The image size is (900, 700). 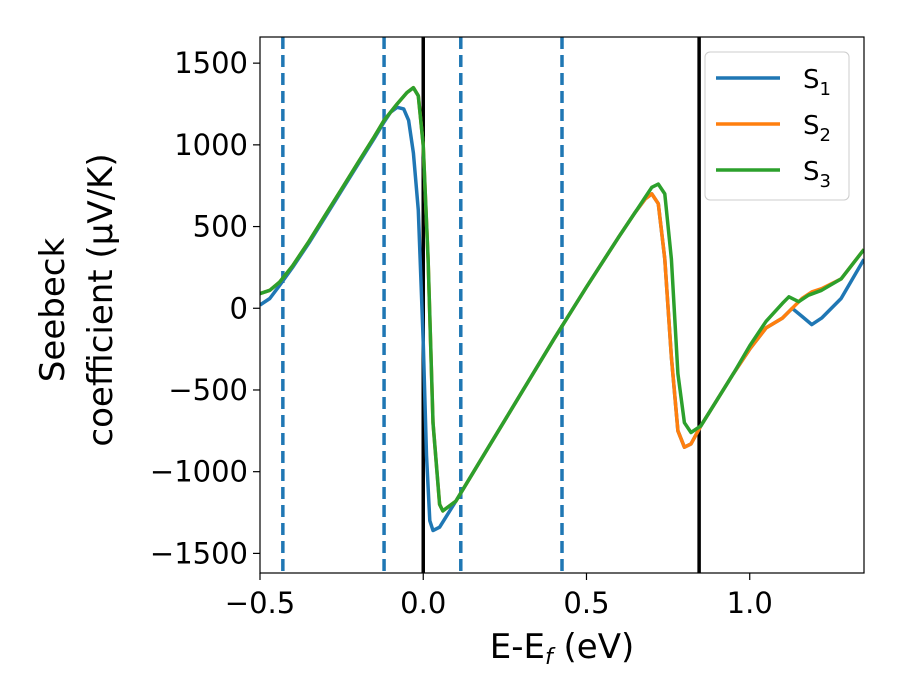 What do you see at coordinates (517, 647) in the screenshot?
I see `x-axis-label-main: E-E` at bounding box center [517, 647].